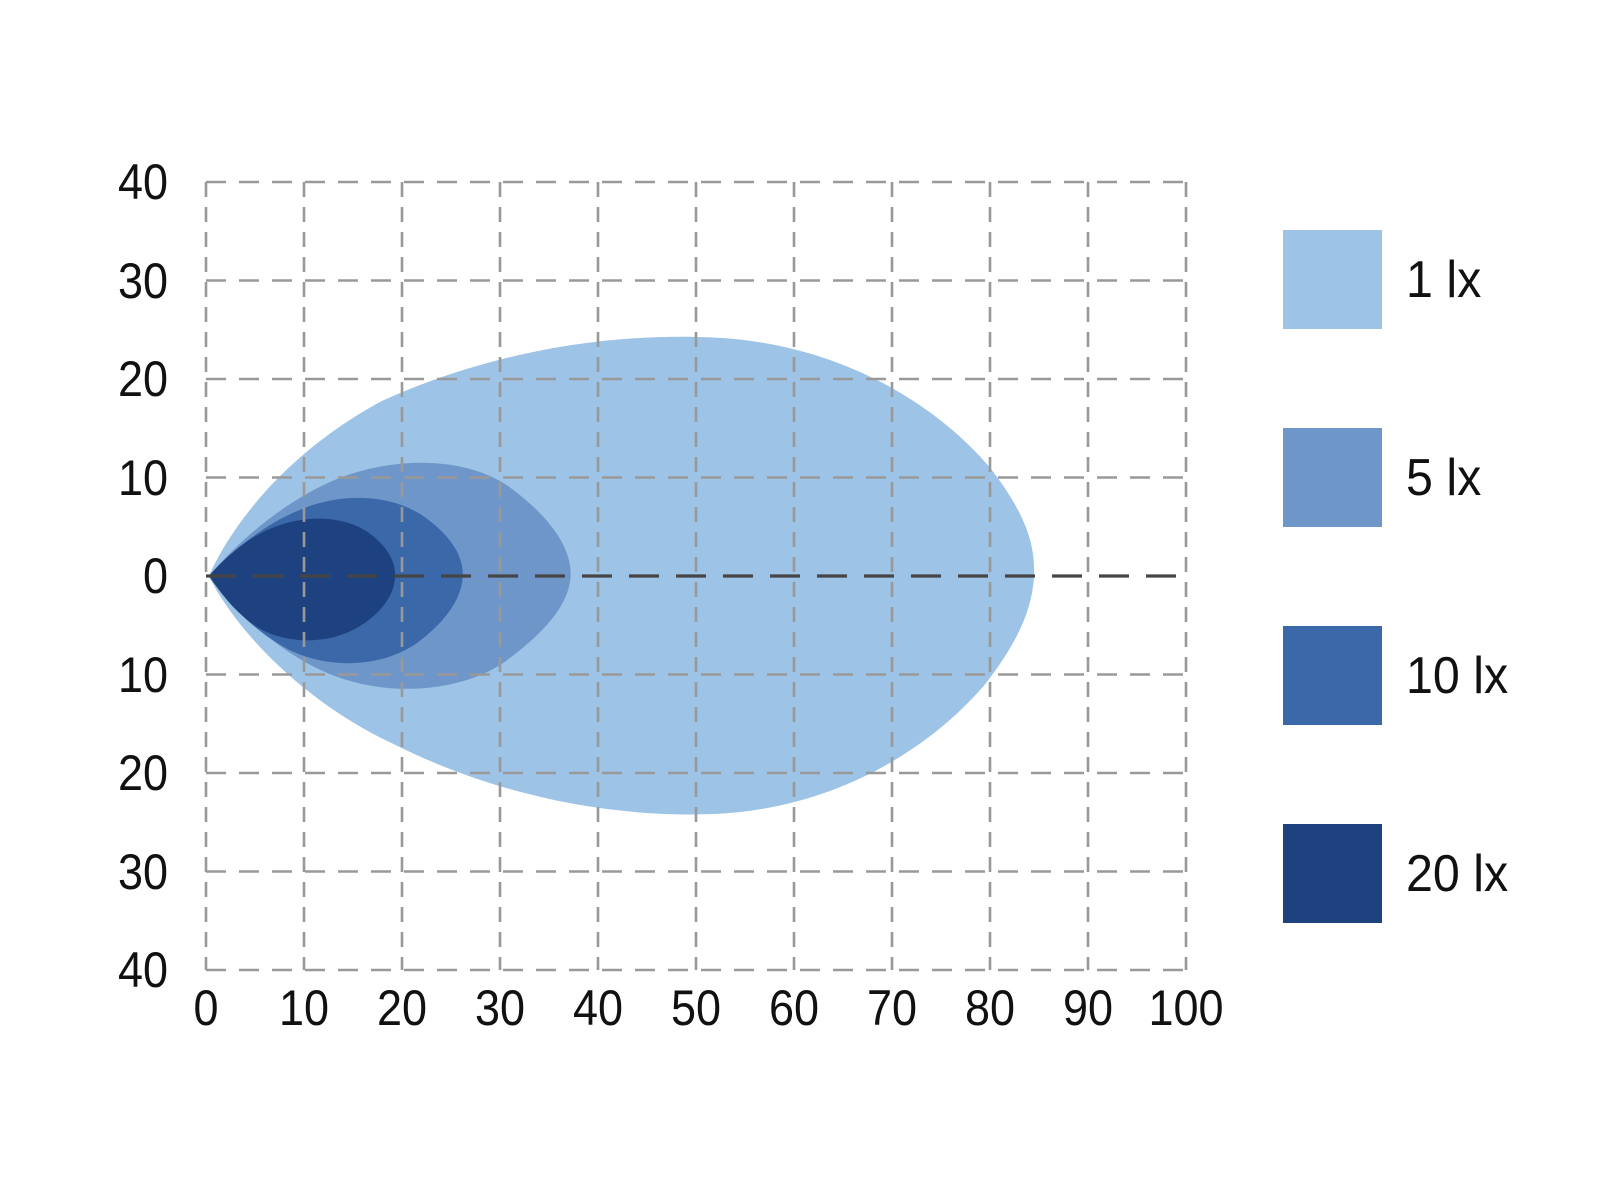  I want to click on x-tick-label: 40, so click(598, 1008).